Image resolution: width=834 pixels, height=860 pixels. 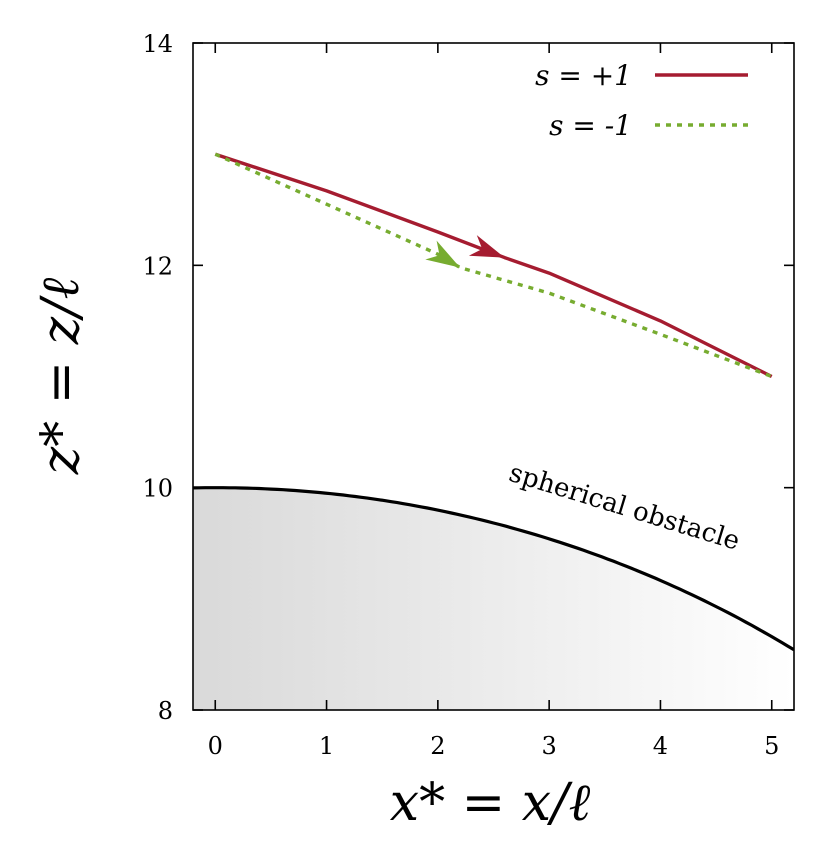 I want to click on y-tick-label: 8, so click(x=165, y=711).